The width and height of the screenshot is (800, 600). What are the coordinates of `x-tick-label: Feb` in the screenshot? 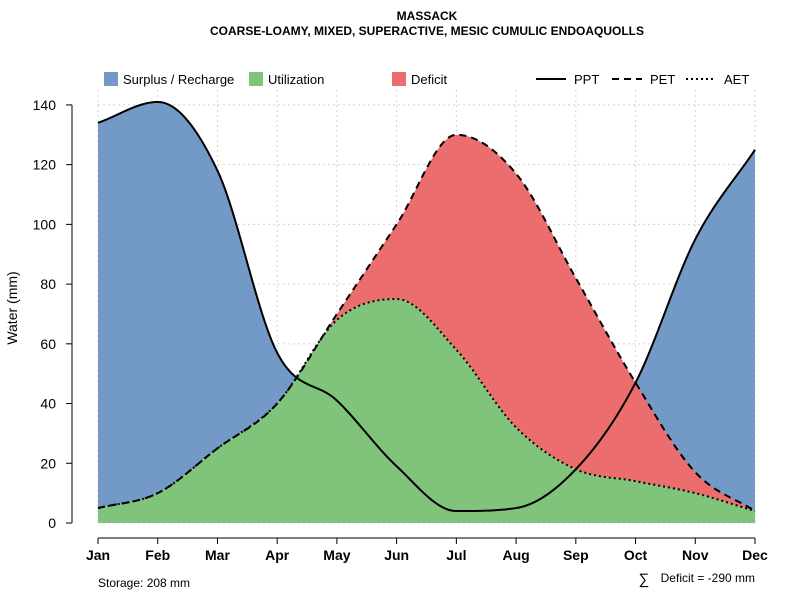 It's located at (157, 555).